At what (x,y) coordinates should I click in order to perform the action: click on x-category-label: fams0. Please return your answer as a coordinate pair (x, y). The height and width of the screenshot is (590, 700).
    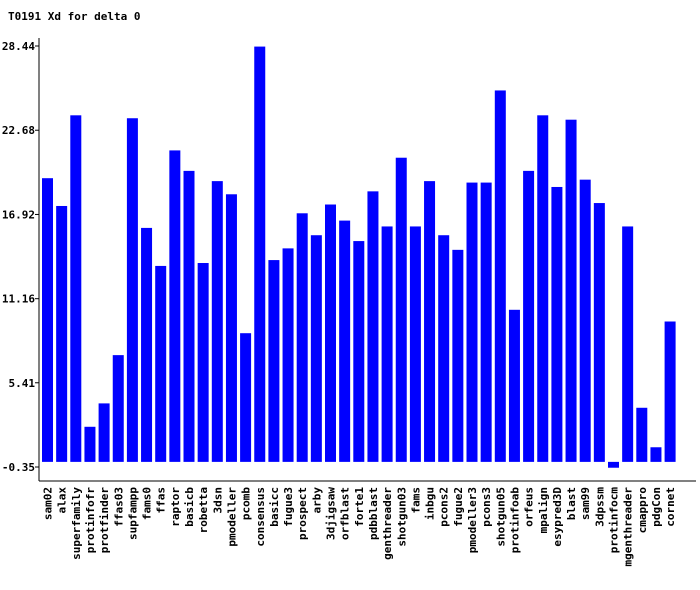
    Looking at the image, I should click on (147, 503).